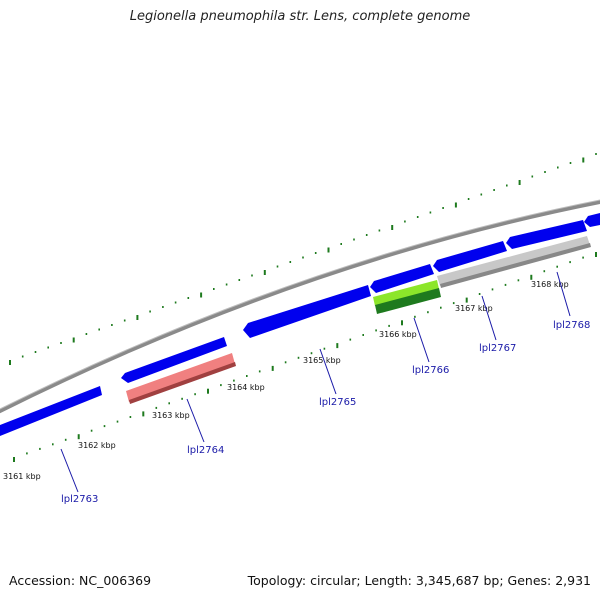 Image resolution: width=600 pixels, height=600 pixels. Describe the element at coordinates (97, 445) in the screenshot. I see `kbp-label: 3162 kbp` at that location.